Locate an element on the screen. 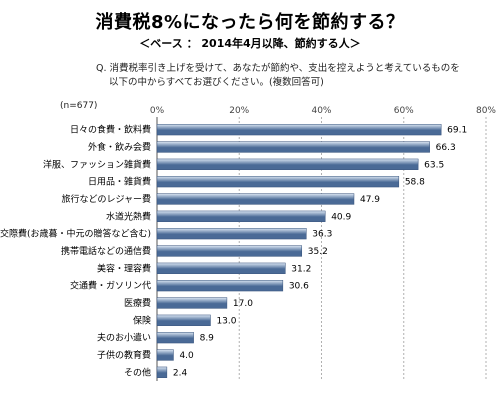 The height and width of the screenshot is (411, 500). value-label: 35.2 is located at coordinates (318, 252).